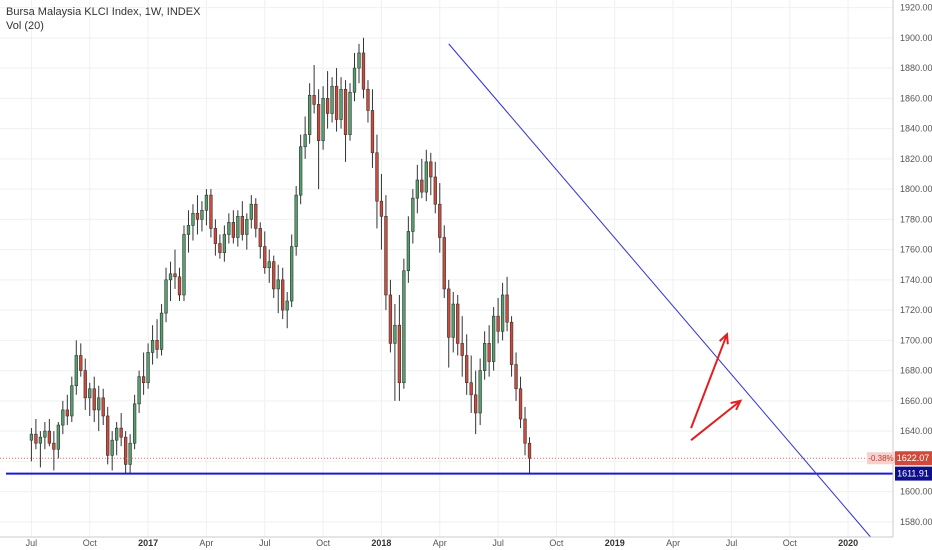 Image resolution: width=932 pixels, height=550 pixels. Describe the element at coordinates (916, 8) in the screenshot. I see `y-tick-label: 1920.00` at that location.